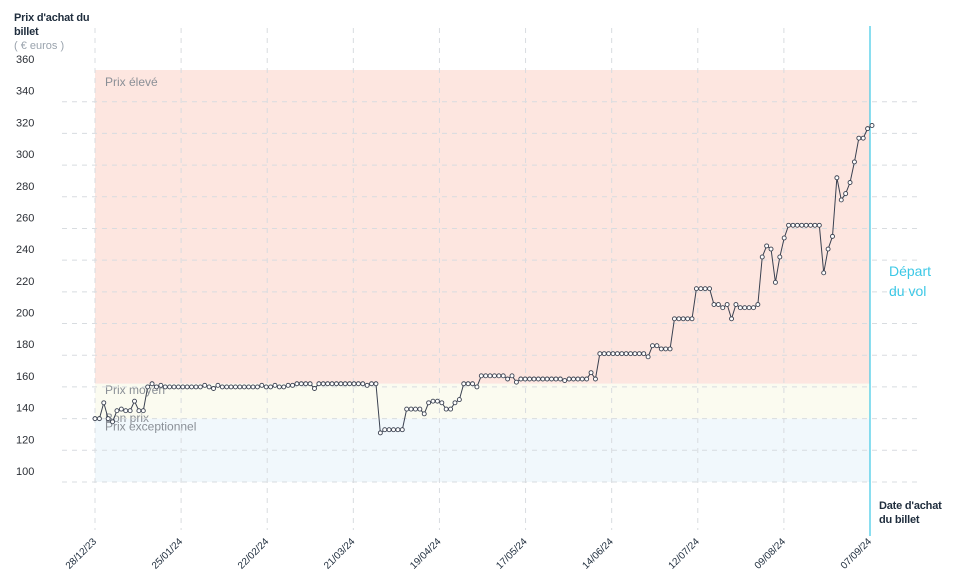 This screenshot has height=585, width=958. What do you see at coordinates (25, 314) in the screenshot?
I see `y-tick-label-5: 200` at bounding box center [25, 314].